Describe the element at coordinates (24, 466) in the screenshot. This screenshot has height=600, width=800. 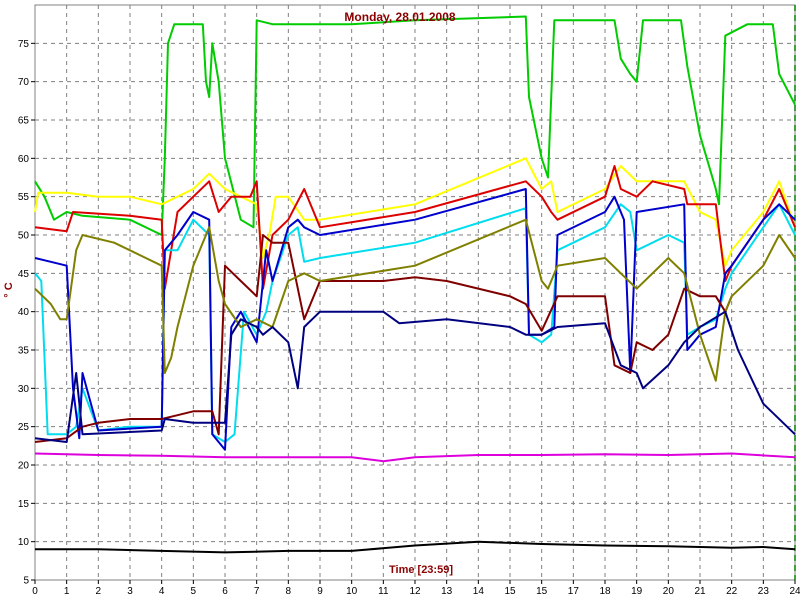
I see `y-tick-label: 20` at that location.